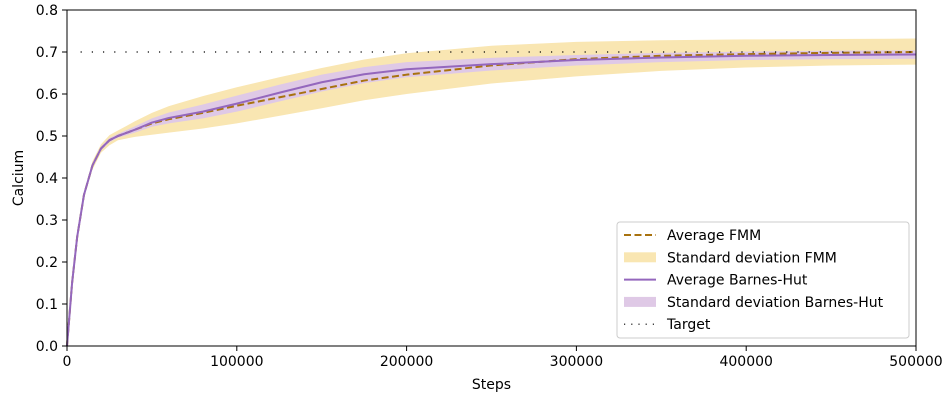 The height and width of the screenshot is (399, 946). What do you see at coordinates (640, 301) in the screenshot?
I see `legend-standard-deviation-barnes-hut-swatch` at bounding box center [640, 301].